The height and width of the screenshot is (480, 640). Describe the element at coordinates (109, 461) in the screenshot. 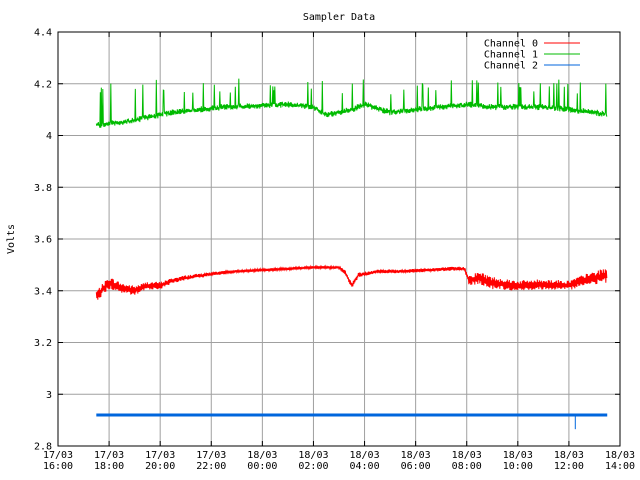

I see `x-tick-label: 17/03 18:00` at that location.